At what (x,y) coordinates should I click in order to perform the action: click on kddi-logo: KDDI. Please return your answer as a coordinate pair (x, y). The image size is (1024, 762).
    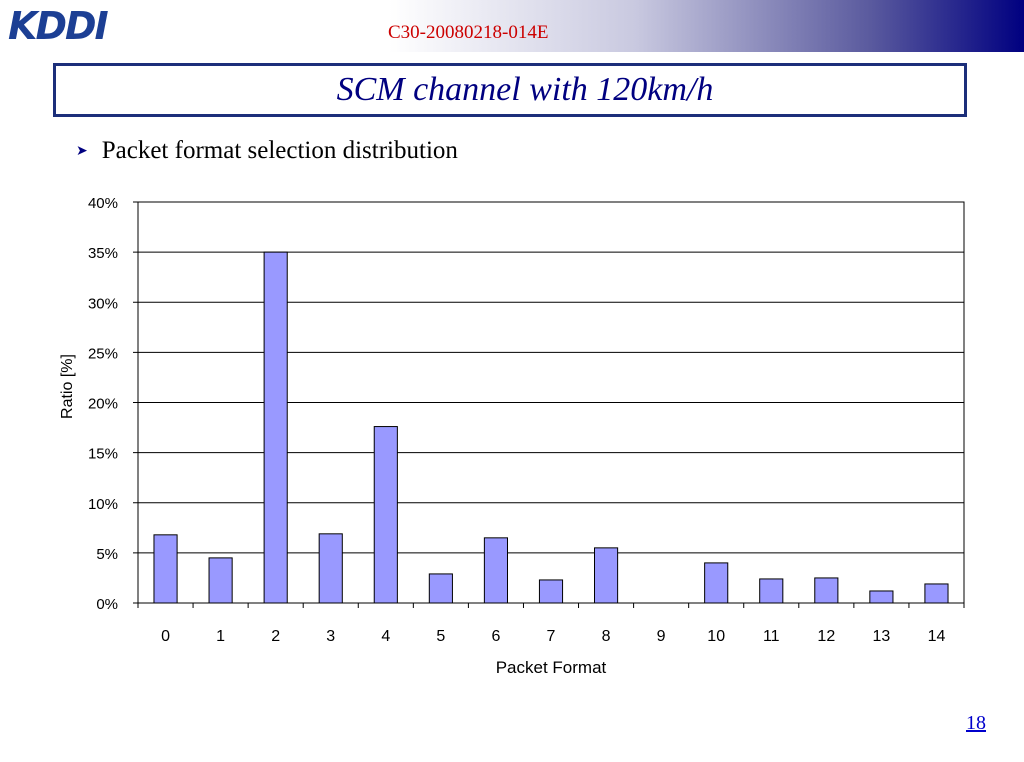
    Looking at the image, I should click on (58, 26).